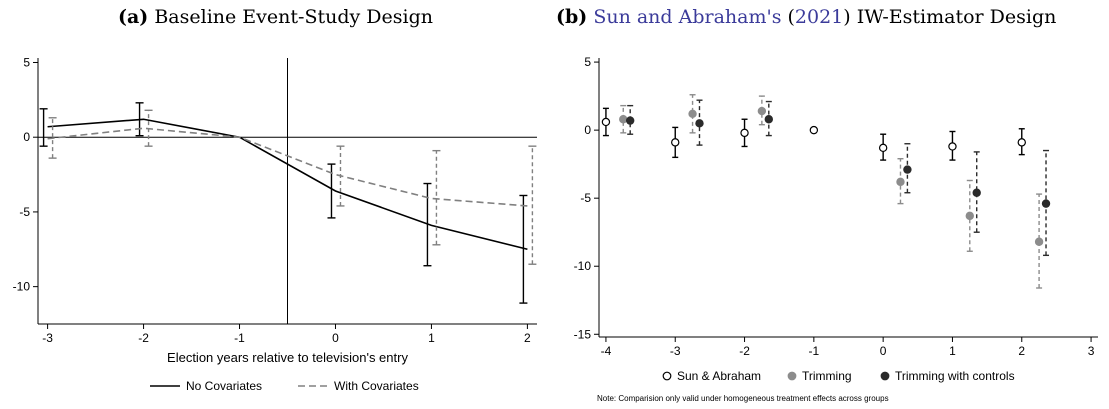 This screenshot has width=1109, height=409. What do you see at coordinates (827, 376) in the screenshot?
I see `b-legend-label: Trimming` at bounding box center [827, 376].